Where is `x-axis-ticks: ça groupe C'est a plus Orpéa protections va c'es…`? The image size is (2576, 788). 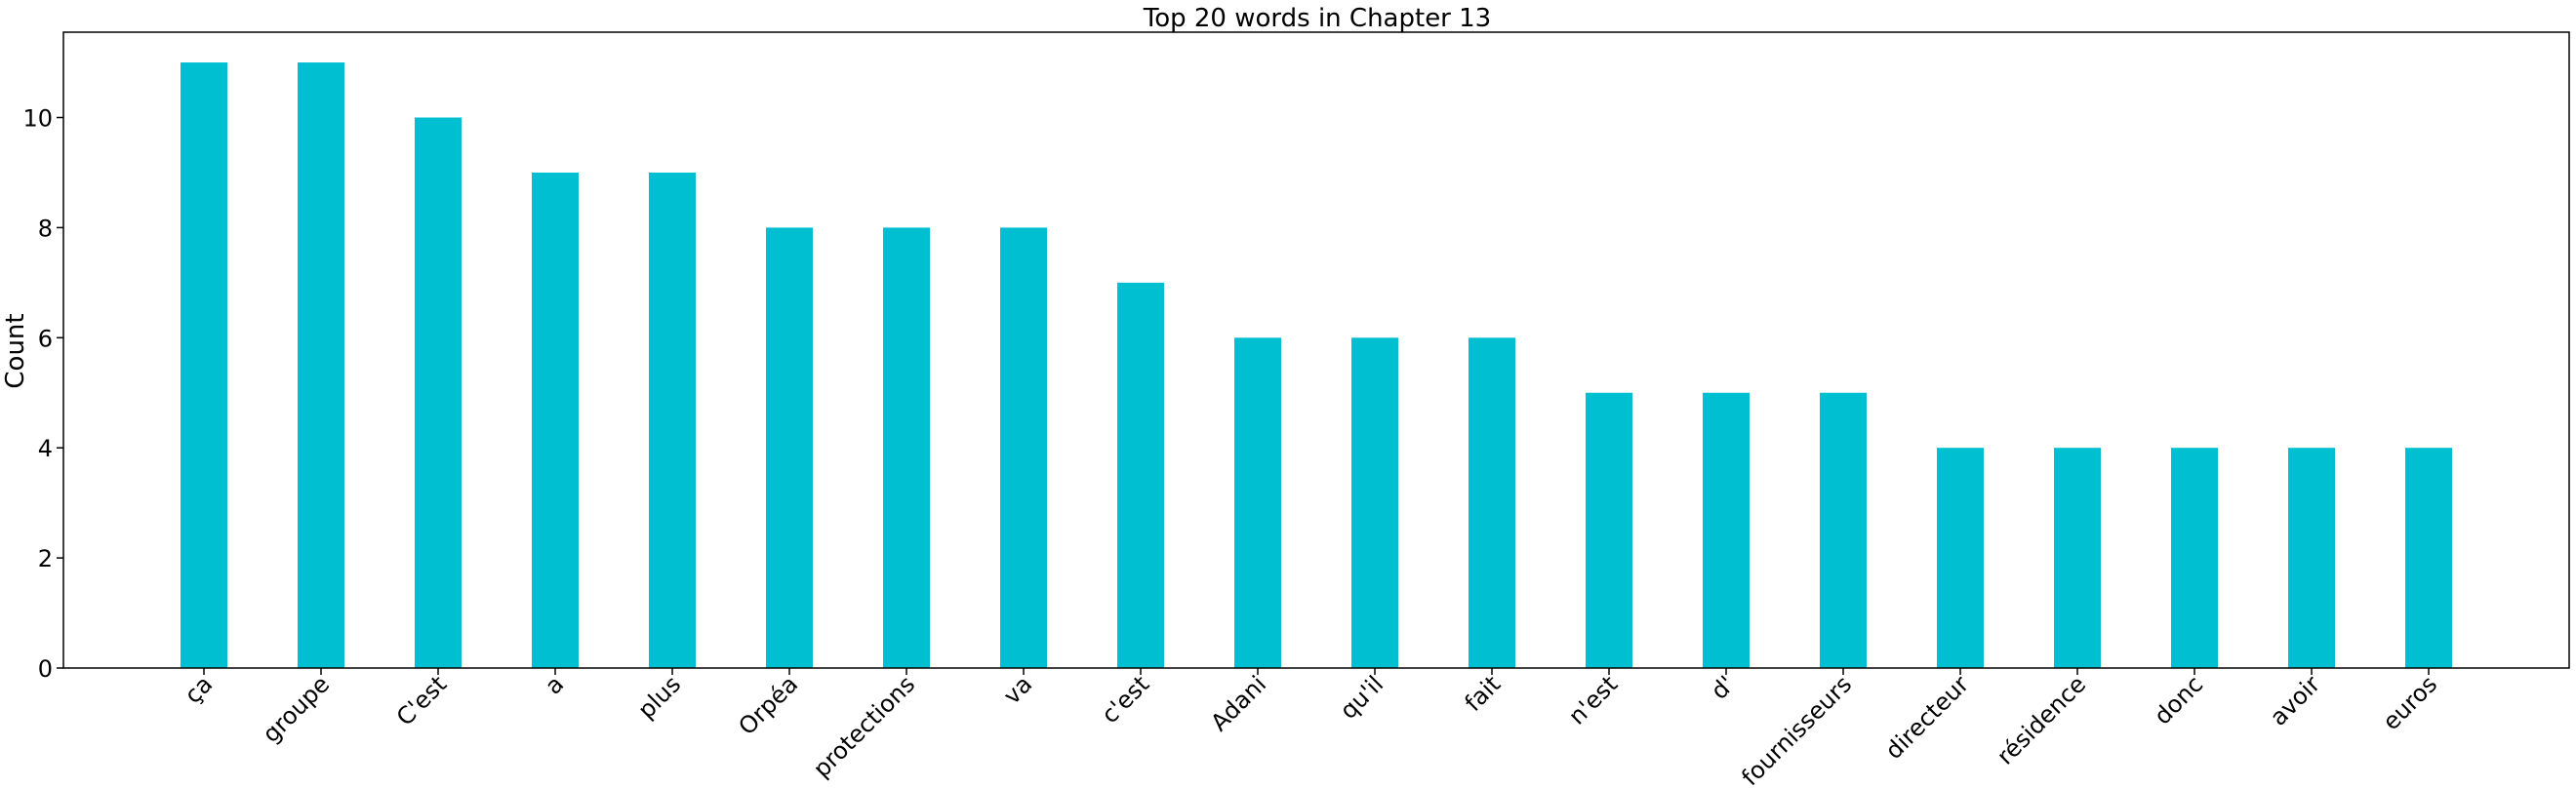 x-axis-ticks: ça groupe C'est a plus Orpéa protections va c'es… is located at coordinates (1311, 728).